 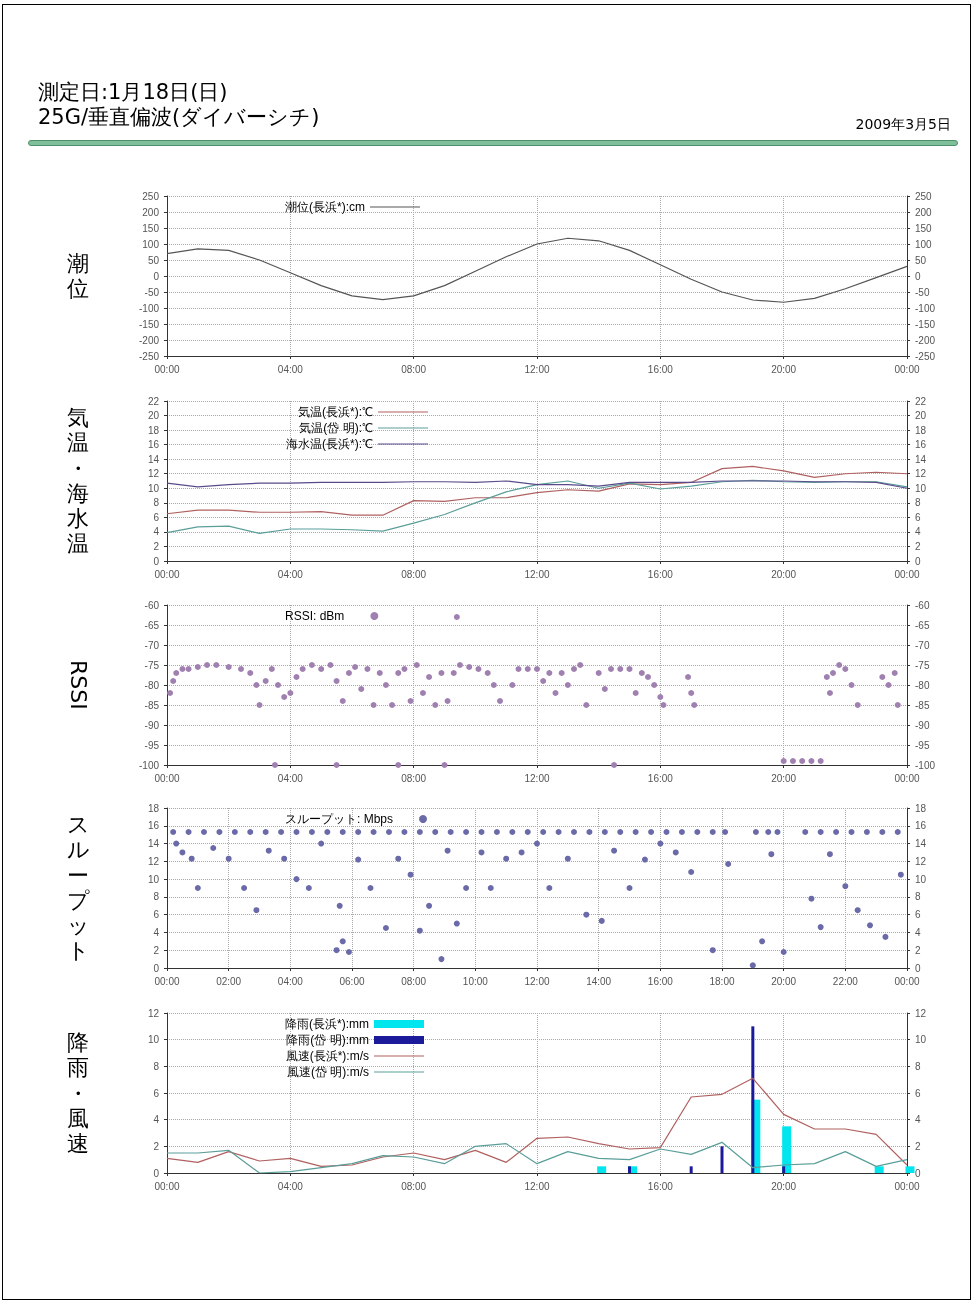 What do you see at coordinates (78, 685) in the screenshot?
I see `y-axis-title: RSSI` at bounding box center [78, 685].